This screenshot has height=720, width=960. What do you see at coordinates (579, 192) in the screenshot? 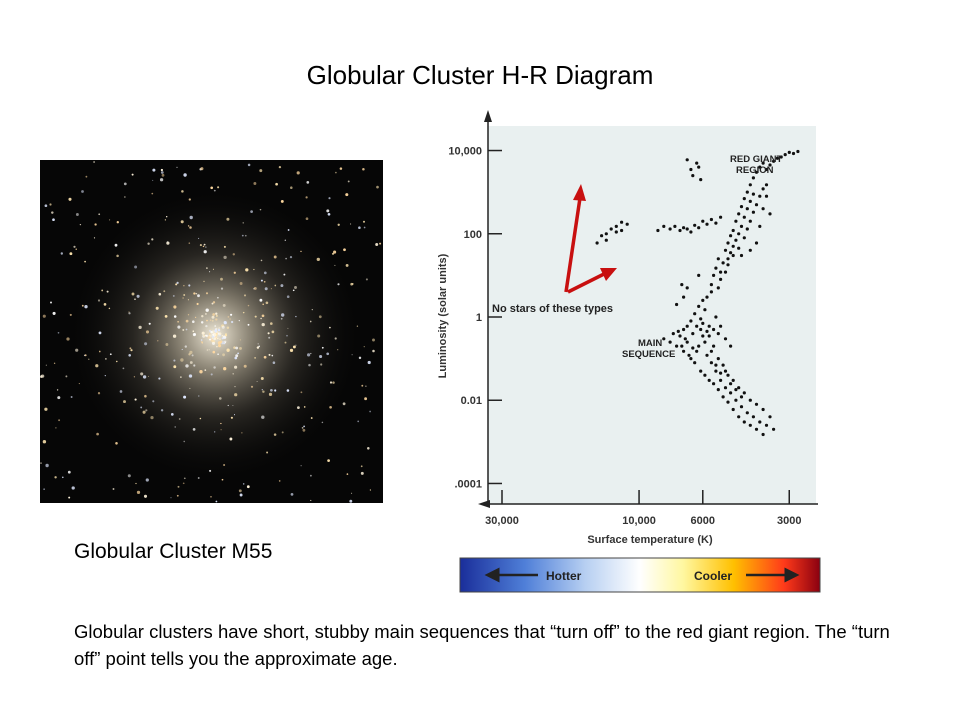
I see `red-arrow-up-head` at bounding box center [579, 192].